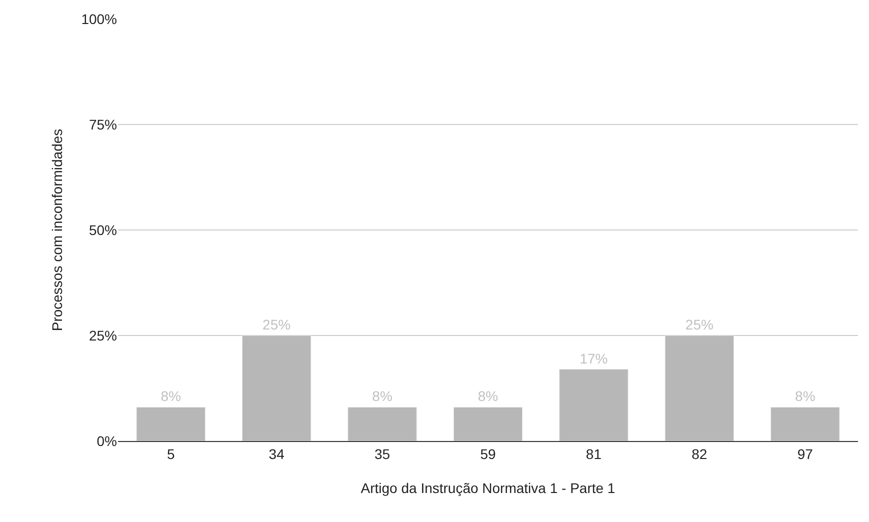 The image size is (869, 522). What do you see at coordinates (805, 454) in the screenshot?
I see `x-tick-label: 97` at bounding box center [805, 454].